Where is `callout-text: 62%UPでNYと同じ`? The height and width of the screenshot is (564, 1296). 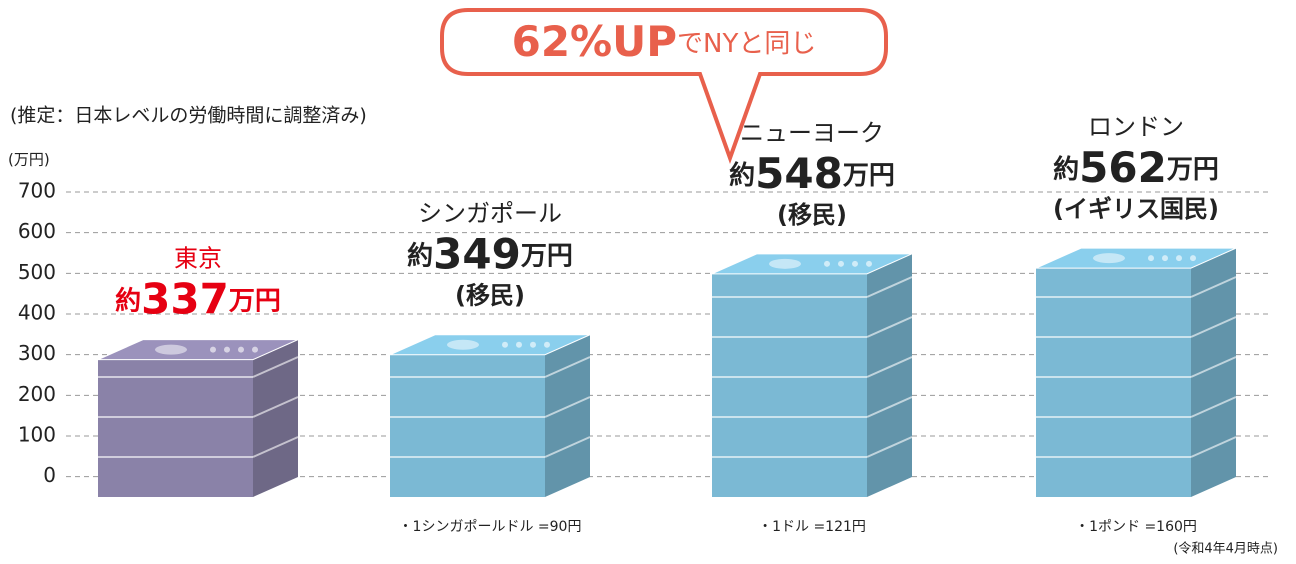
callout-text: 62%UPでNYと同じ is located at coordinates (664, 41).